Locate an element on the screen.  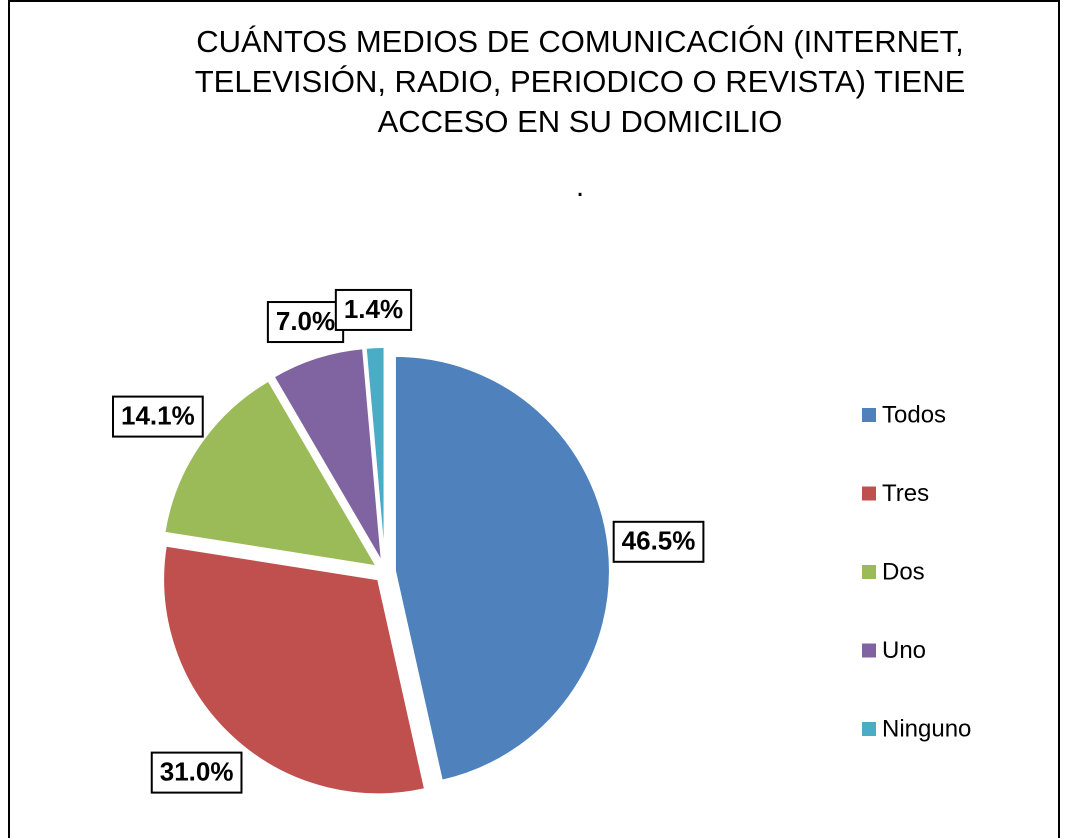
legend-label: Ninguno is located at coordinates (926, 728).